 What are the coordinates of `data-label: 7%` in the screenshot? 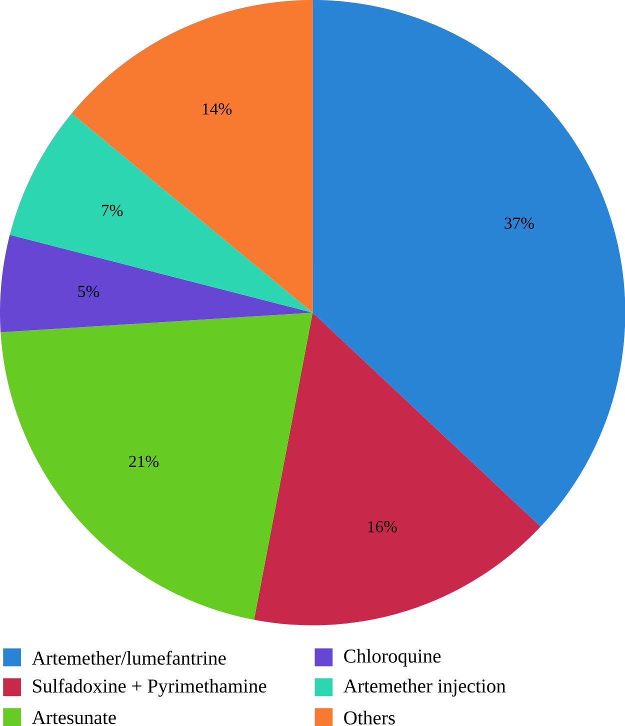 It's located at (112, 210).